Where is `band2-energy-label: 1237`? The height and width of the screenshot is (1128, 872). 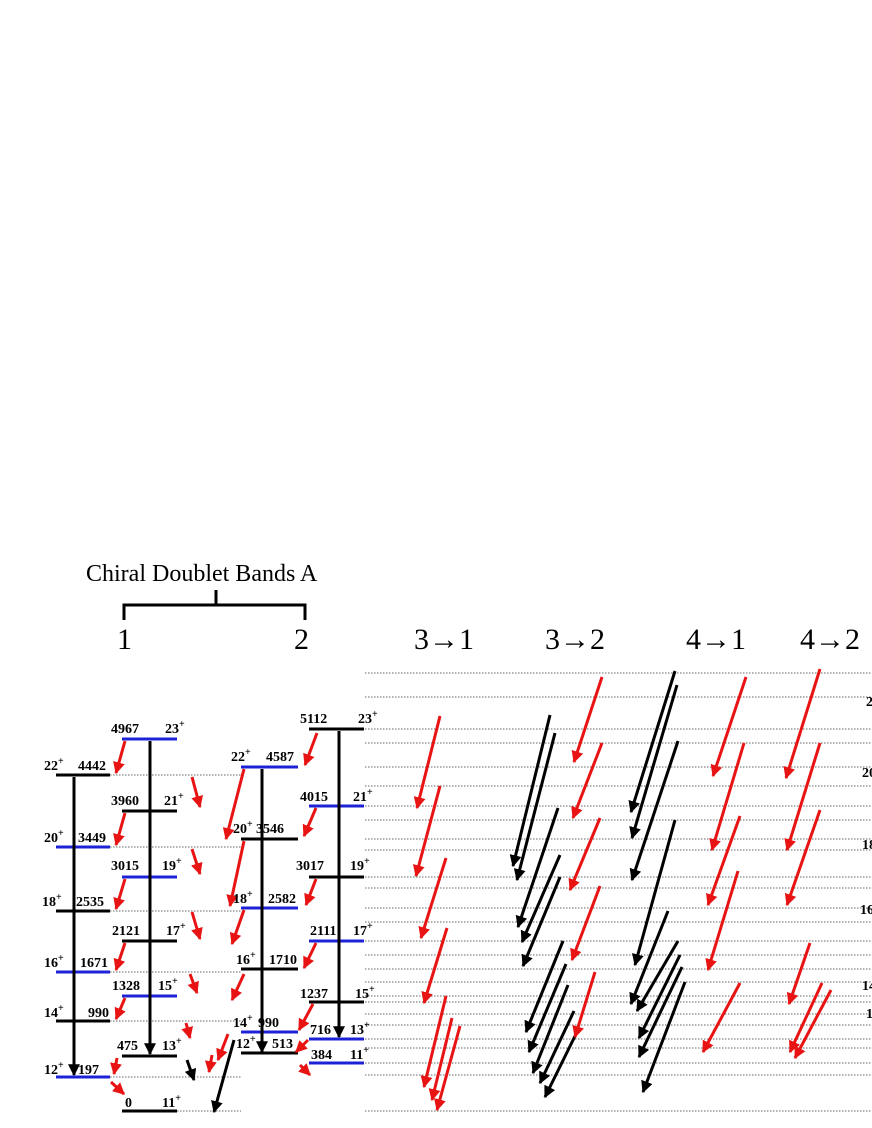 band2-energy-label: 1237 is located at coordinates (314, 994).